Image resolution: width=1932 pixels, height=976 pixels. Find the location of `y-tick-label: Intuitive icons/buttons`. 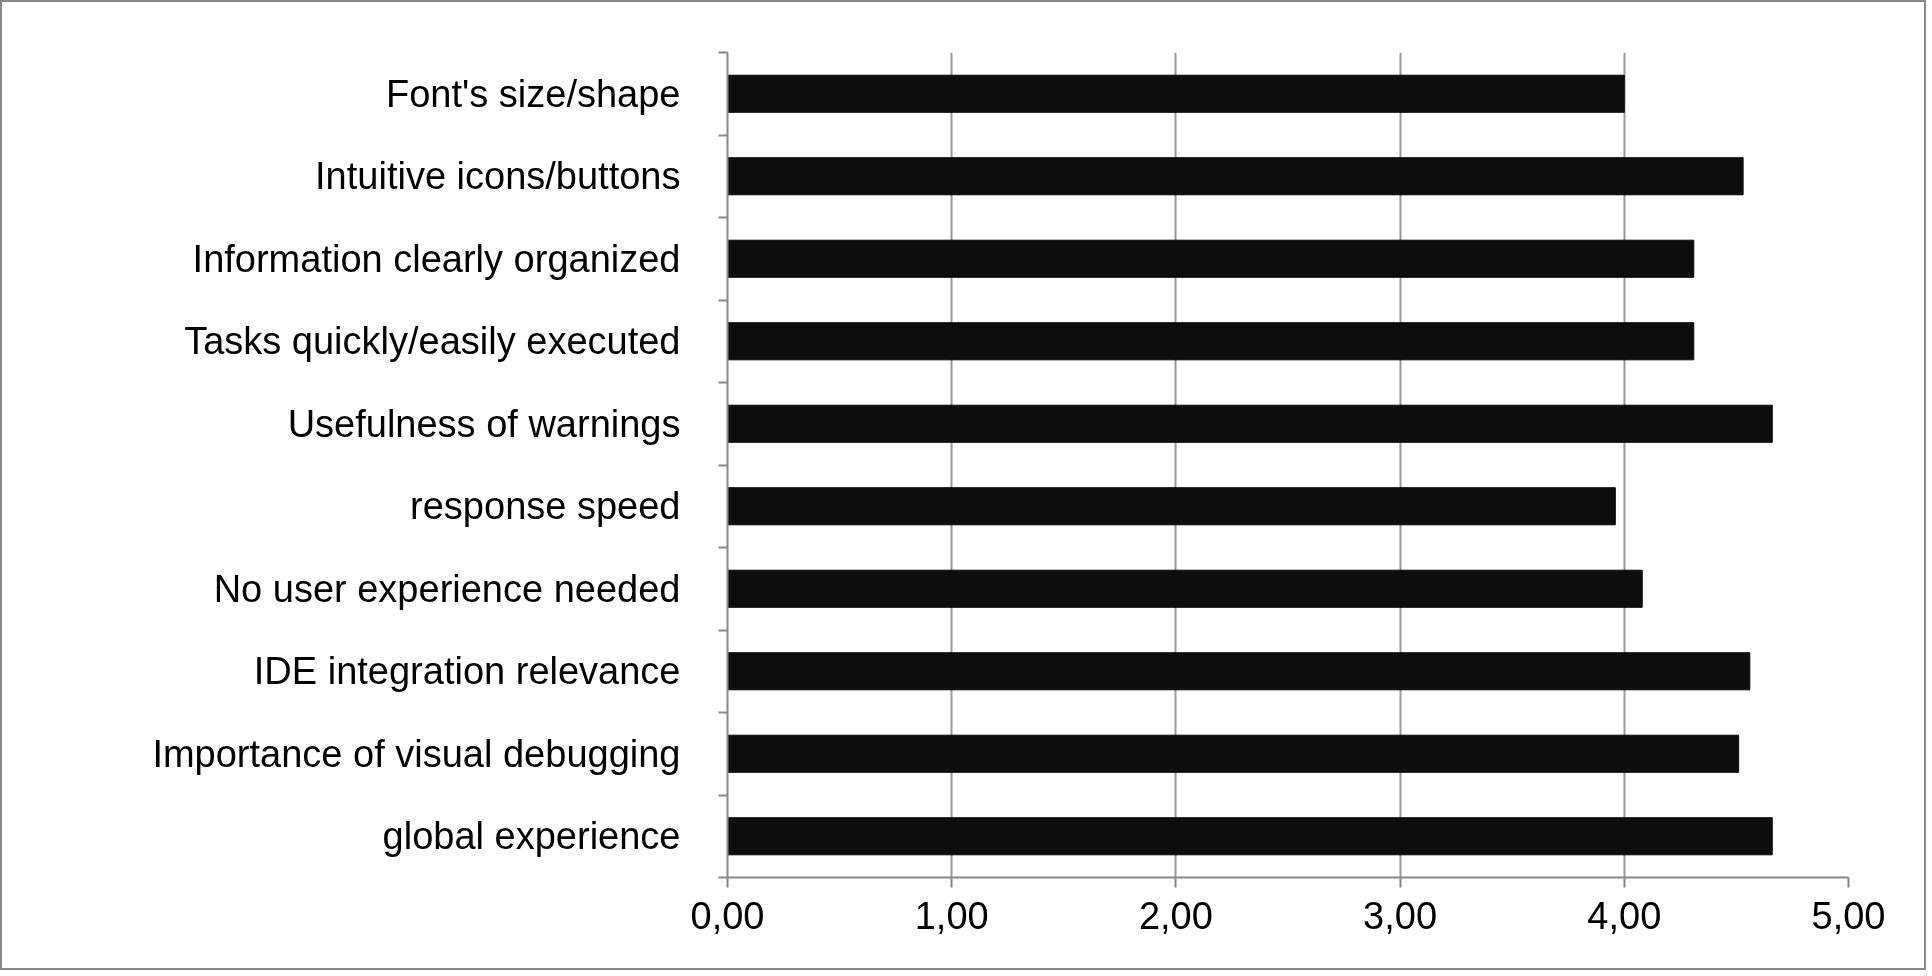

y-tick-label: Intuitive icons/buttons is located at coordinates (498, 176).